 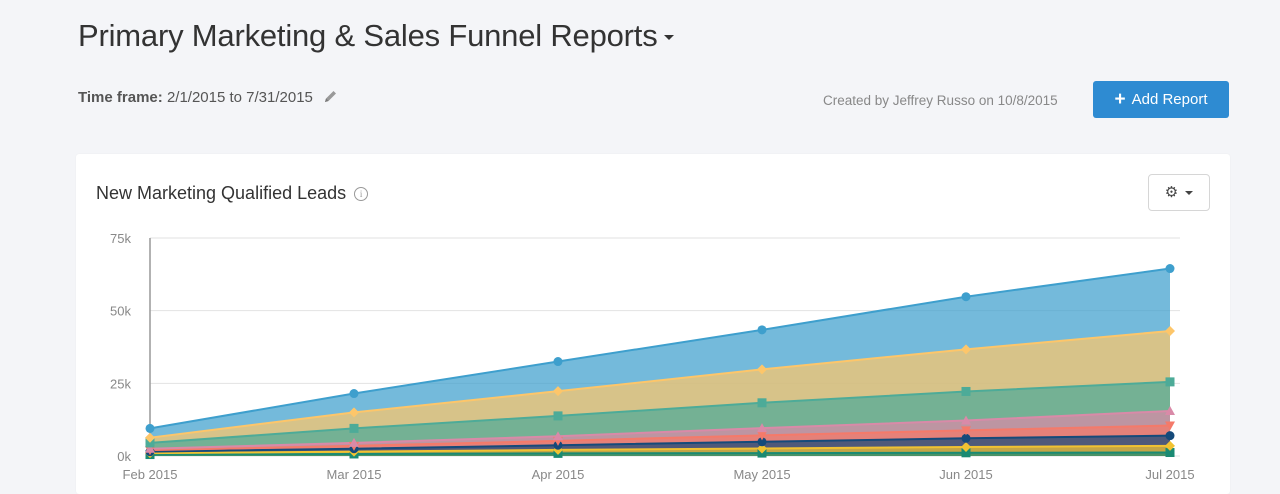 I want to click on add-report-button: + Add Report, so click(x=1161, y=99).